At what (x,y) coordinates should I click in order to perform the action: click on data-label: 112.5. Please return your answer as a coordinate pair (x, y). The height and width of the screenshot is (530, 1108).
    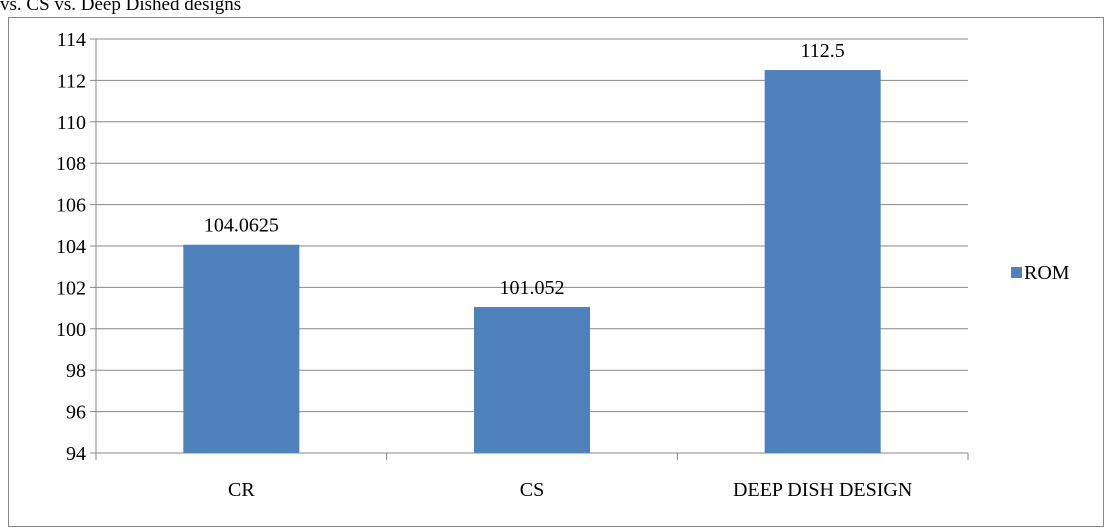
    Looking at the image, I should click on (823, 51).